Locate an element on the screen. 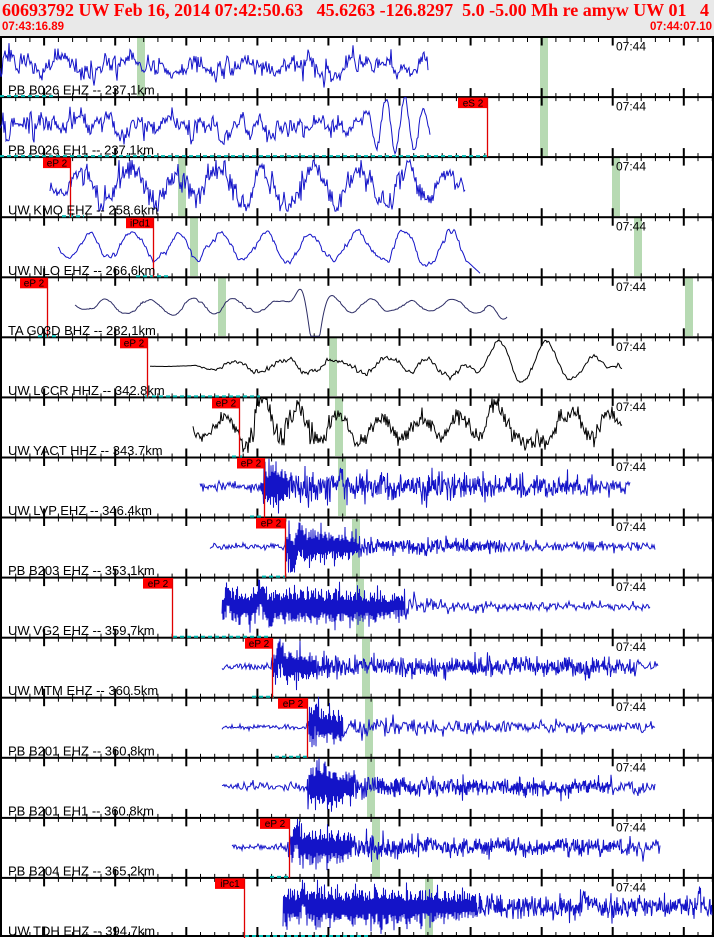 The width and height of the screenshot is (714, 938). svg-text: iPc1 is located at coordinates (230, 884).